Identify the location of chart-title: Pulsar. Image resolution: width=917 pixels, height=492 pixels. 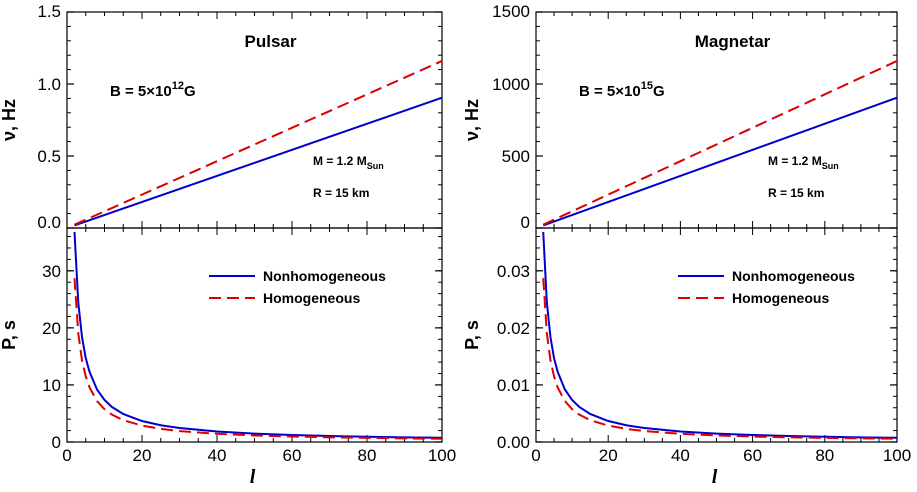
(271, 41).